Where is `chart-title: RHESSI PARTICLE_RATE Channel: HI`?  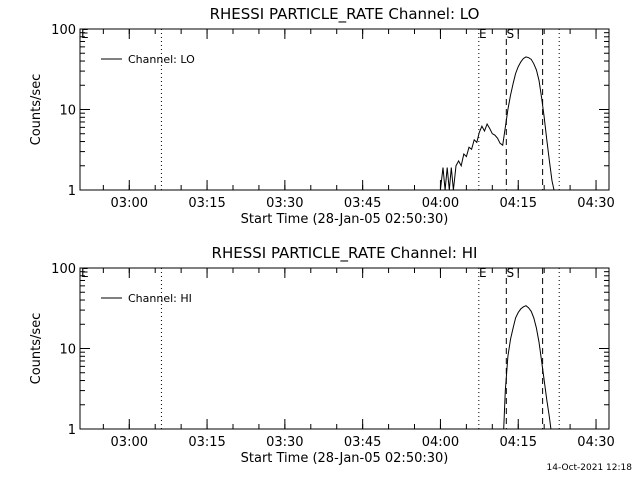 chart-title: RHESSI PARTICLE_RATE Channel: HI is located at coordinates (345, 253).